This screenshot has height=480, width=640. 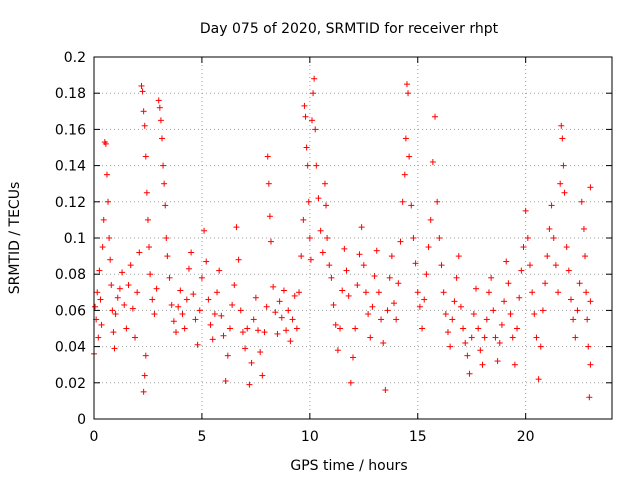 What do you see at coordinates (70, 94) in the screenshot?
I see `y-tick-label: 0.18` at bounding box center [70, 94].